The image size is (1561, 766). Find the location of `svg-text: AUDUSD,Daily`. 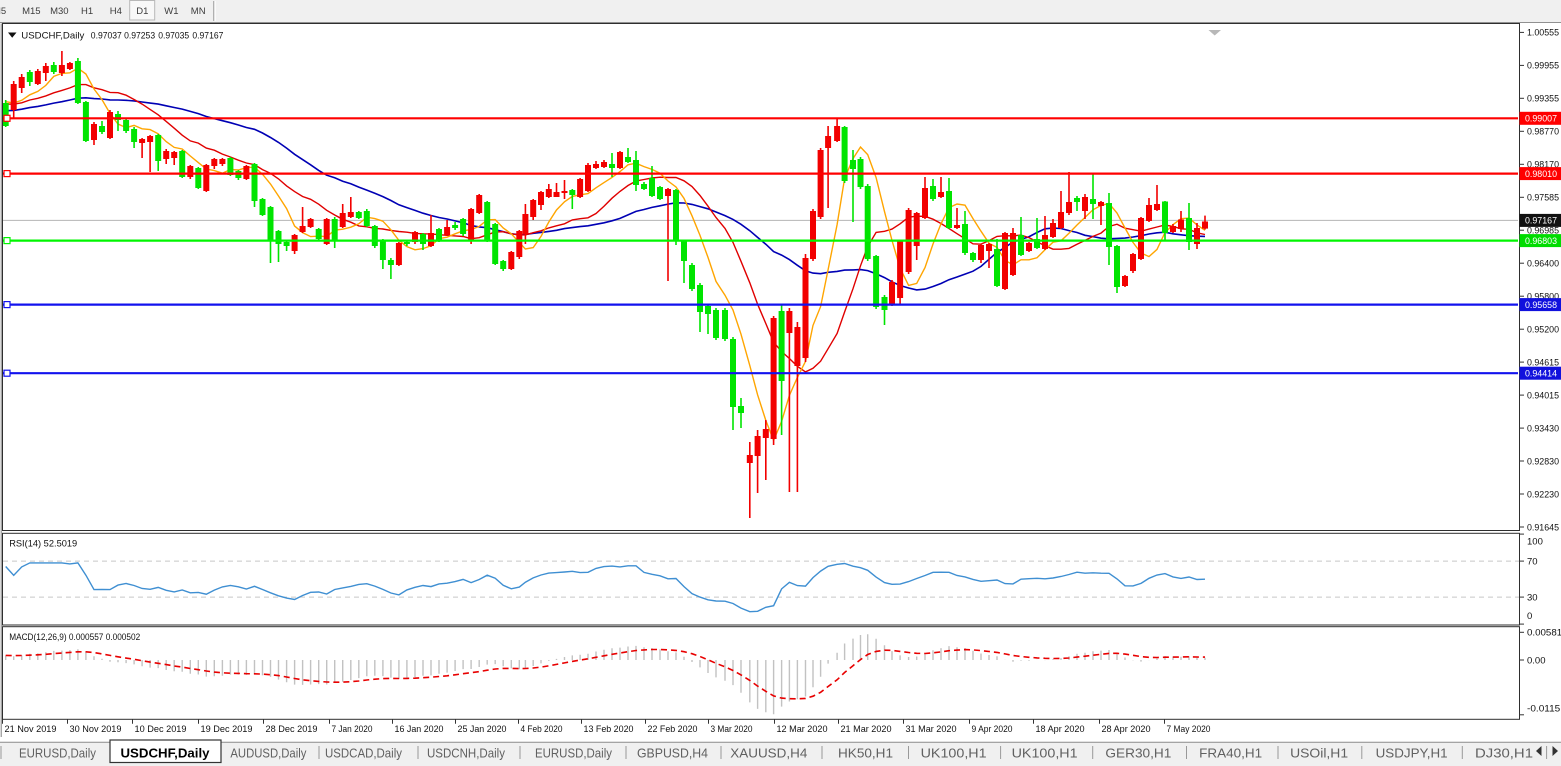

svg-text: AUDUSD,Daily is located at coordinates (268, 754).